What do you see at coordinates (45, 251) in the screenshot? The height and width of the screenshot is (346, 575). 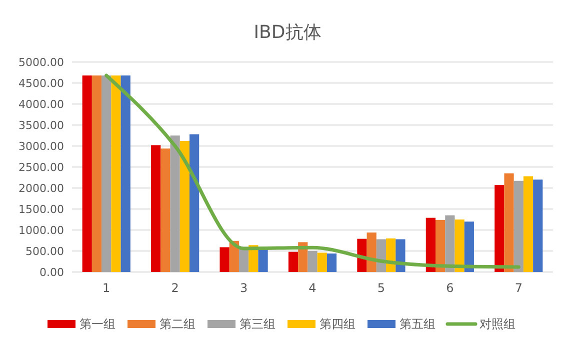 I see `y-tick-label: 500.00` at bounding box center [45, 251].